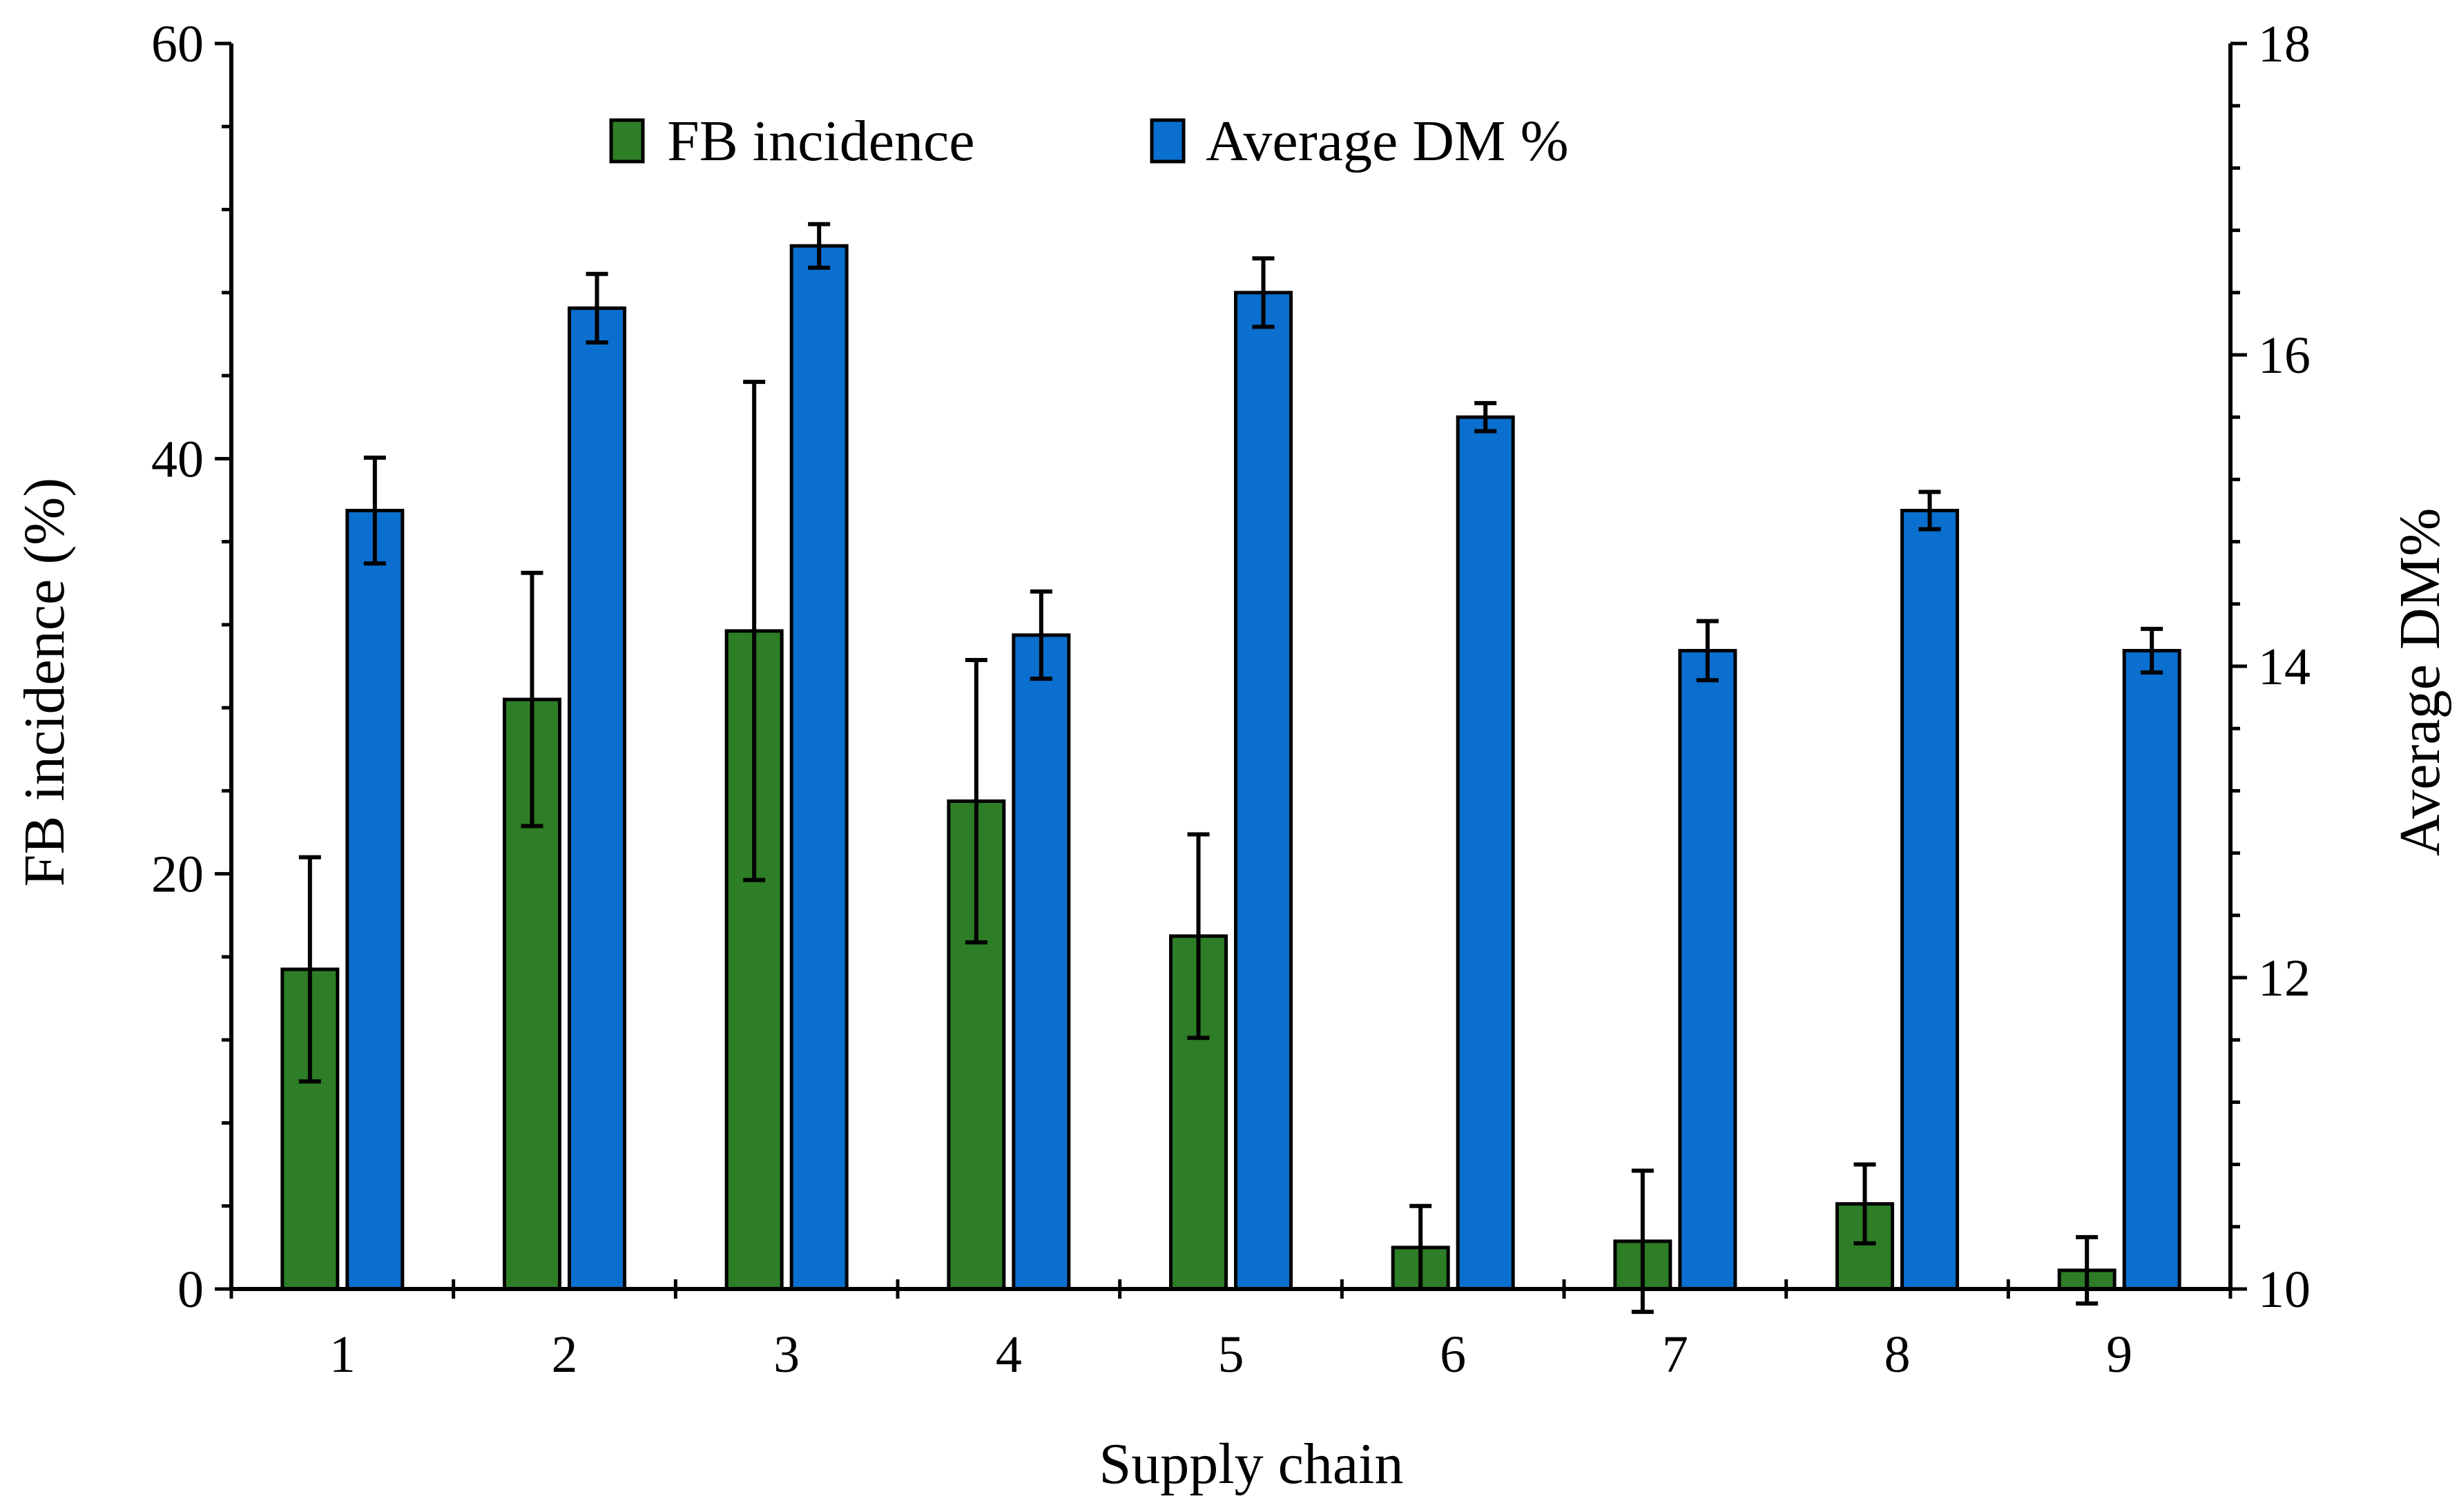 This screenshot has height=1512, width=2459. I want to click on x-tick-label: 1, so click(343, 1355).